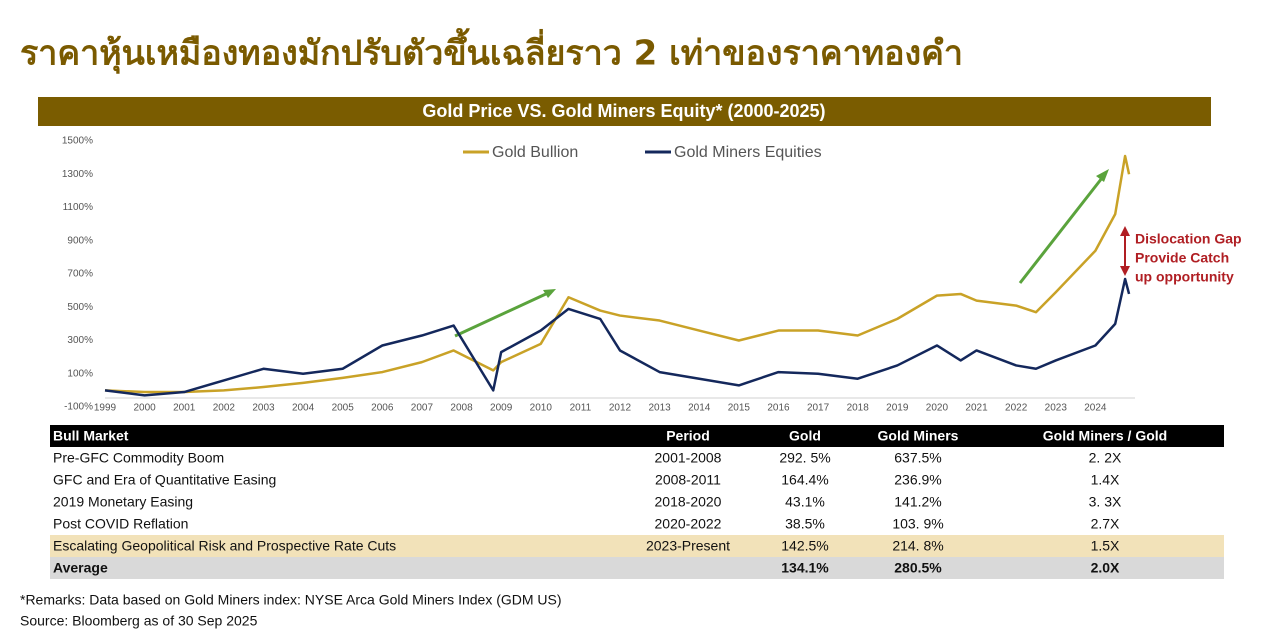 The height and width of the screenshot is (640, 1275). Describe the element at coordinates (1105, 546) in the screenshot. I see `table-cell: 1.5X` at that location.